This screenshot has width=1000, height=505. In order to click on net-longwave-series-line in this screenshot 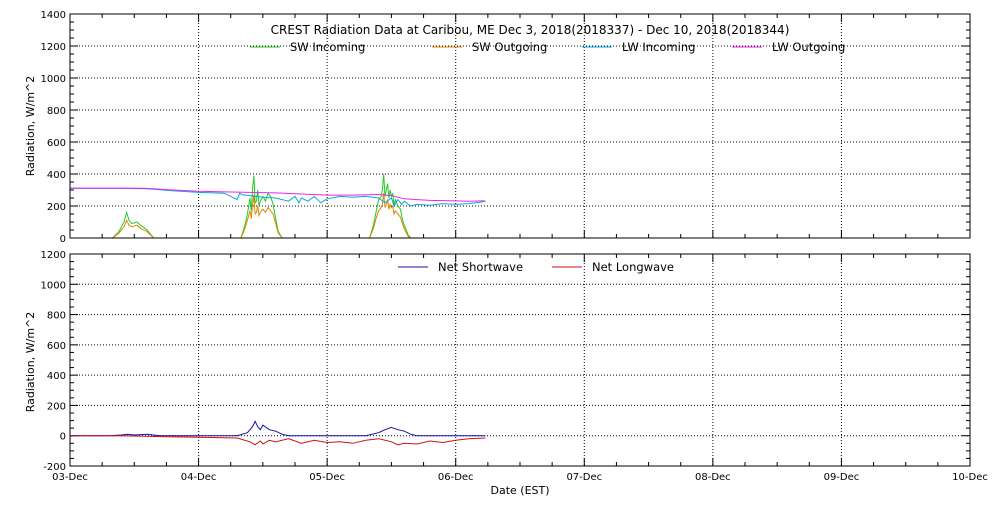, I will do `click(278, 440)`.